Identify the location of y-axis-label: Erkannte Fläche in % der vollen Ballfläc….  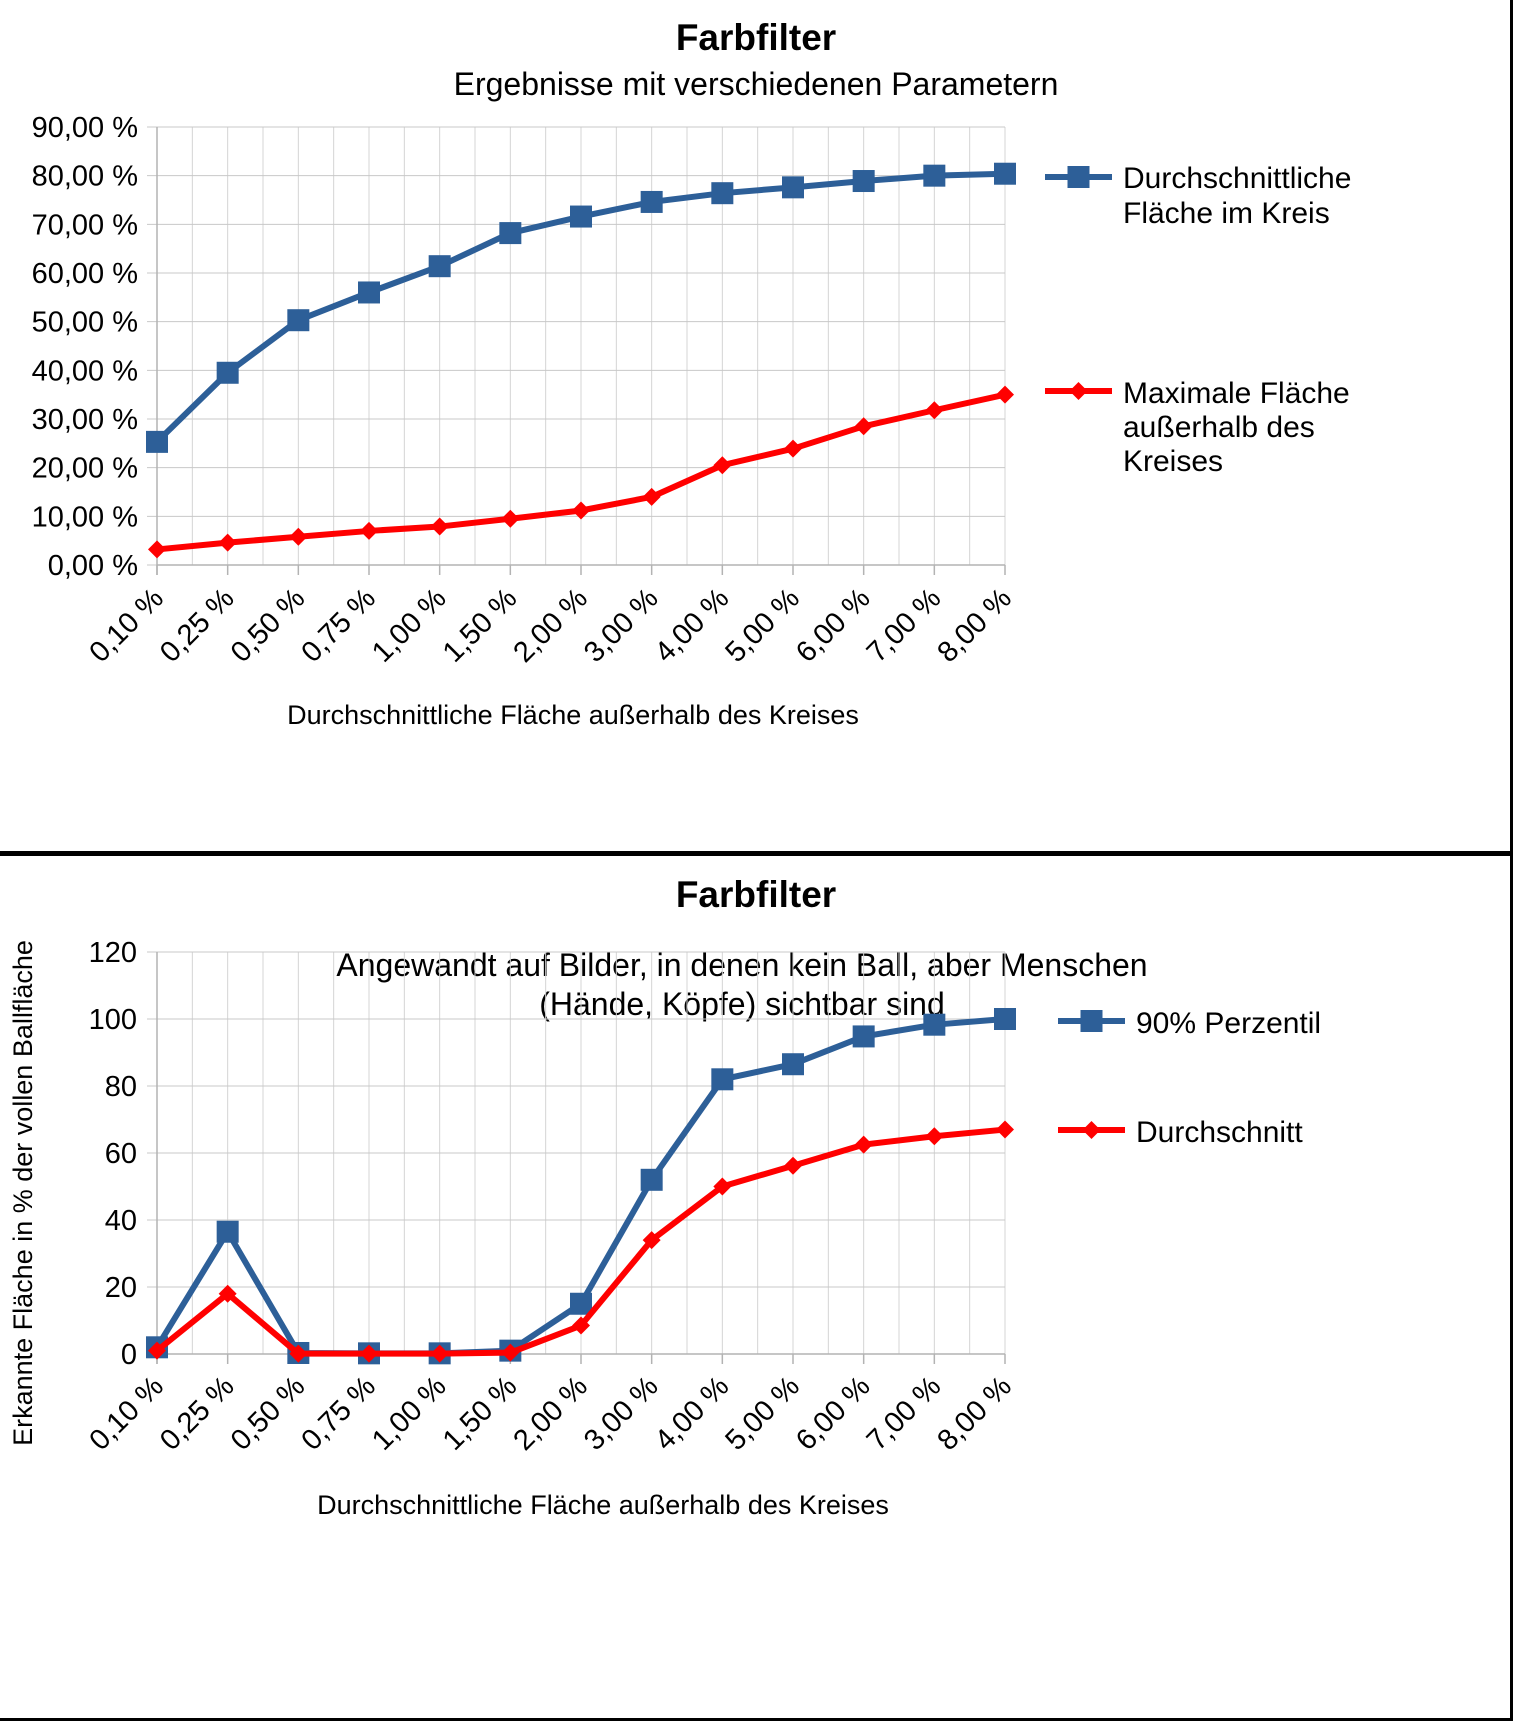
(23, 1193).